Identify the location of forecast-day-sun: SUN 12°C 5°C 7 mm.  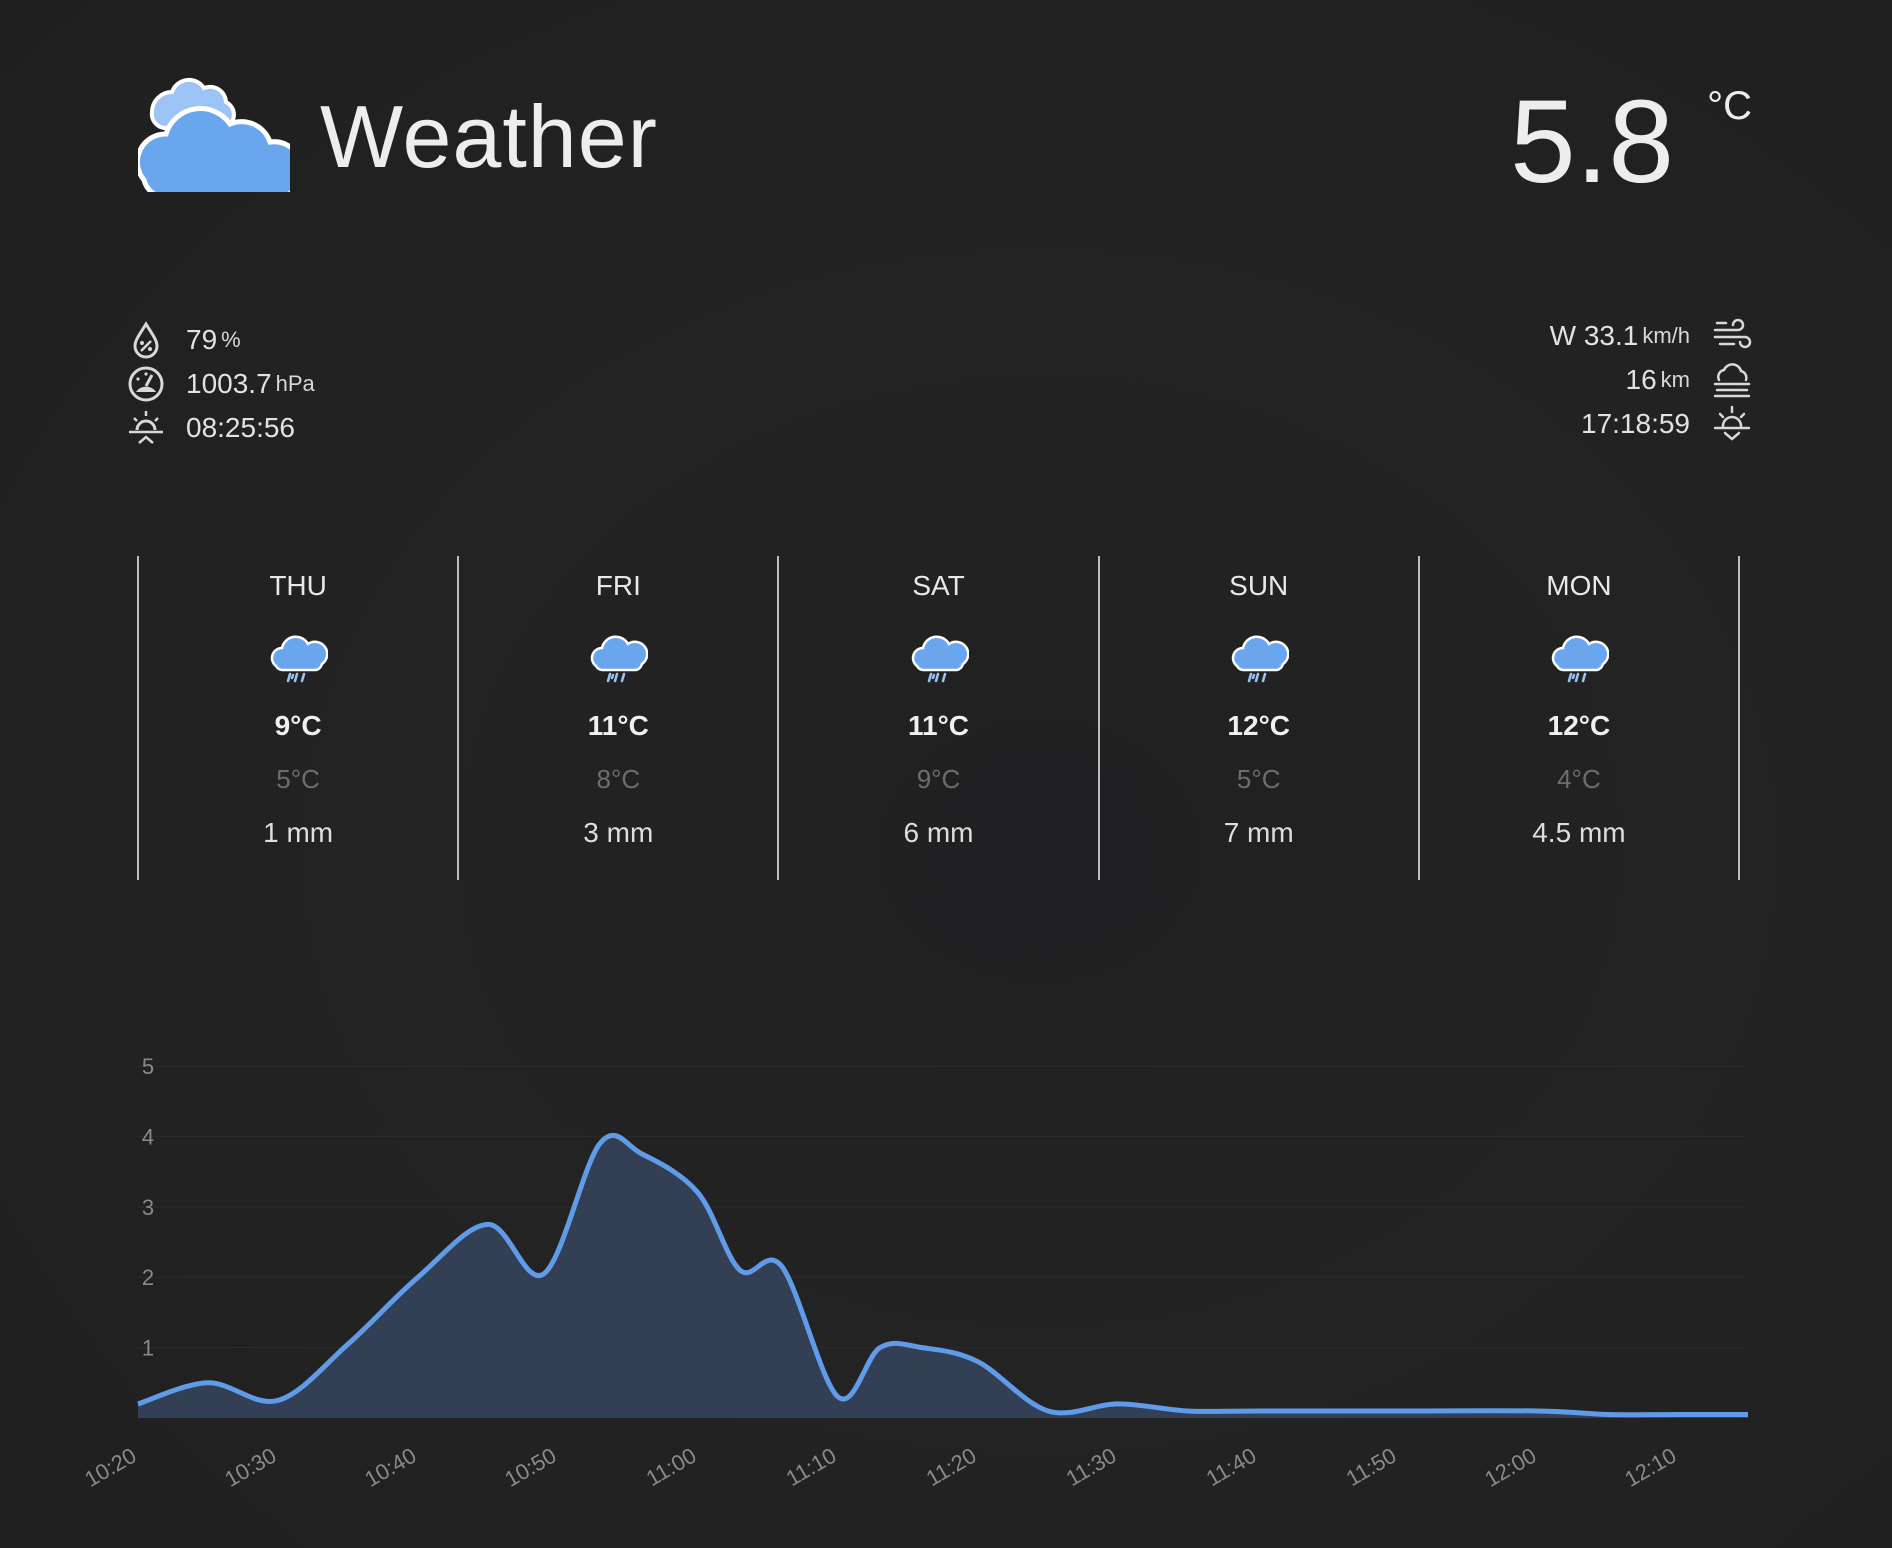
(1257, 718).